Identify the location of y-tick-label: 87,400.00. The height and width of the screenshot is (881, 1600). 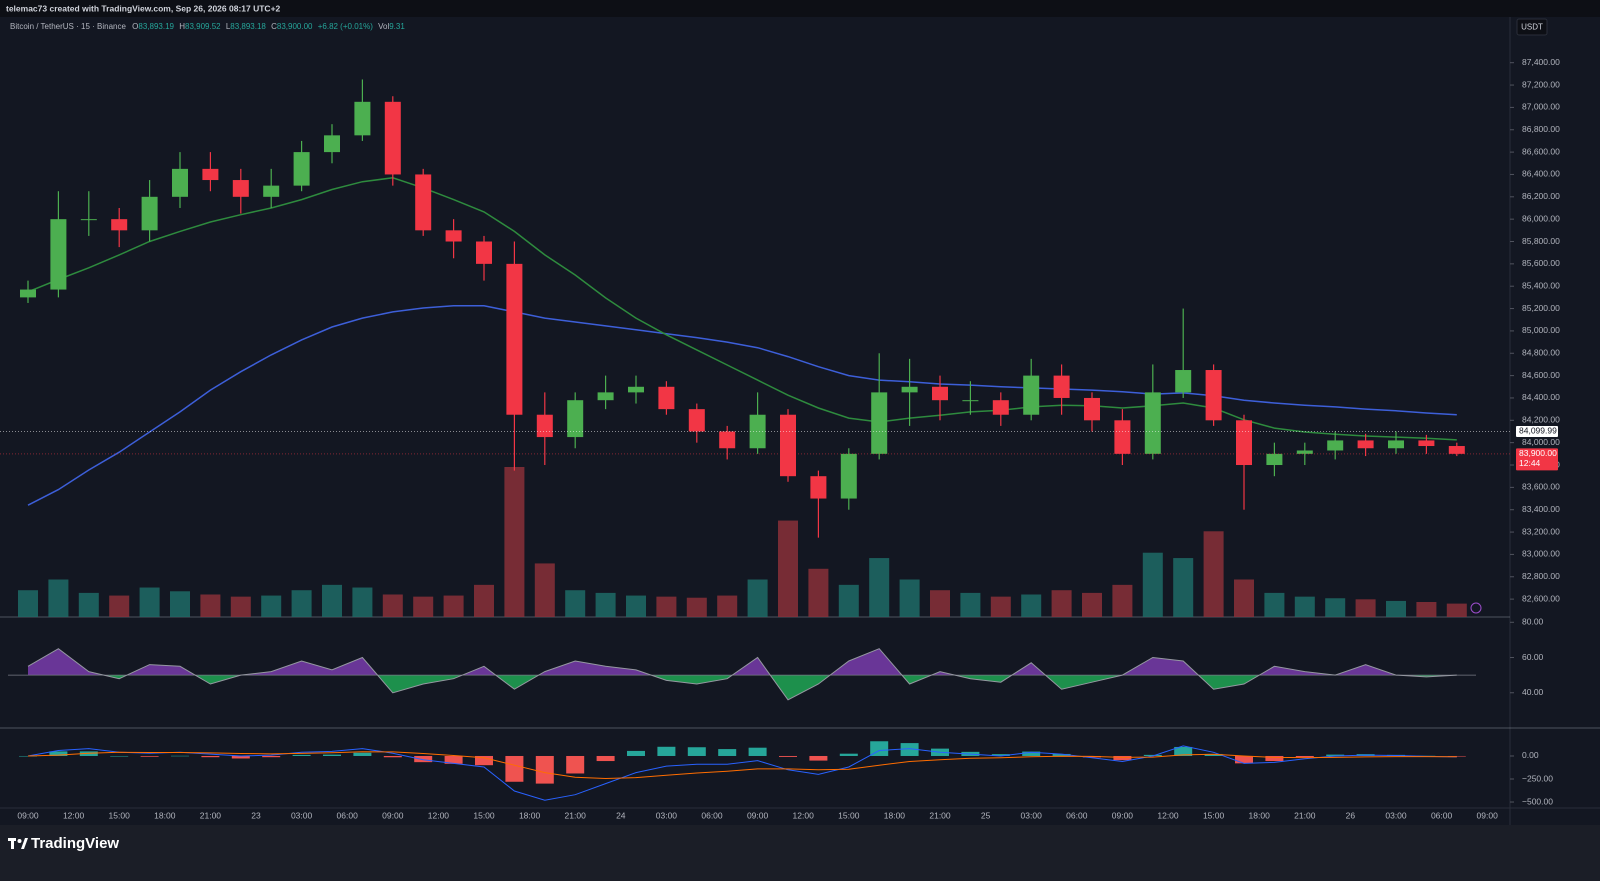
(1541, 62).